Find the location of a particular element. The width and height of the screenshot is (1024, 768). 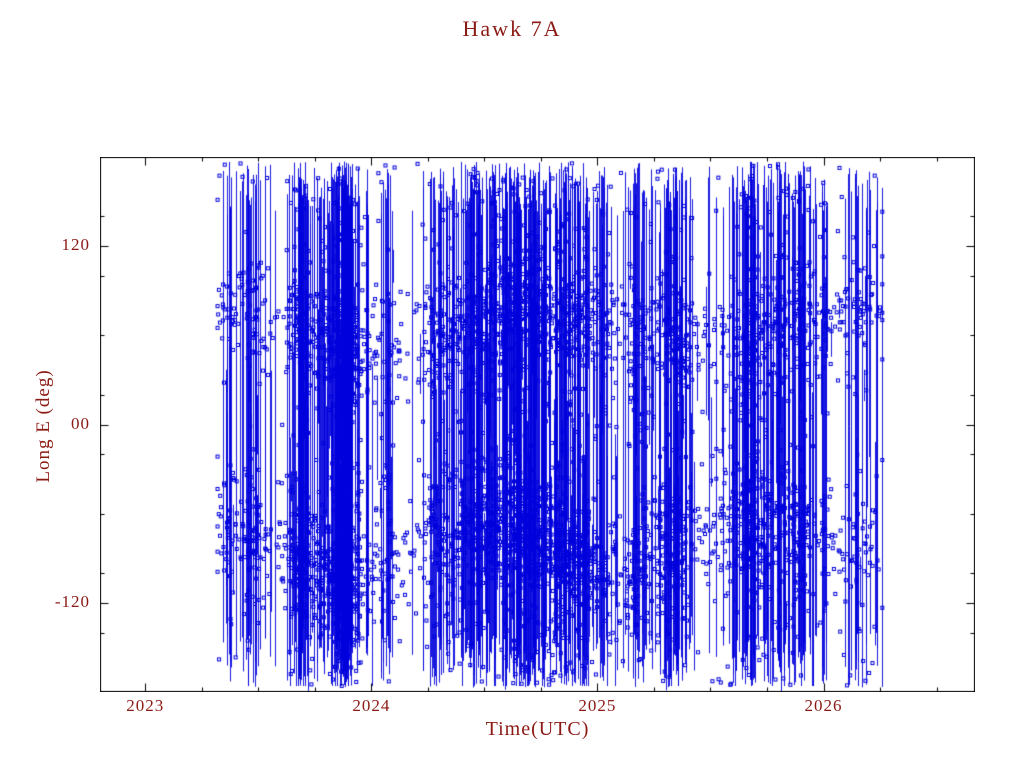

x-tick-label: 2026 is located at coordinates (823, 705).